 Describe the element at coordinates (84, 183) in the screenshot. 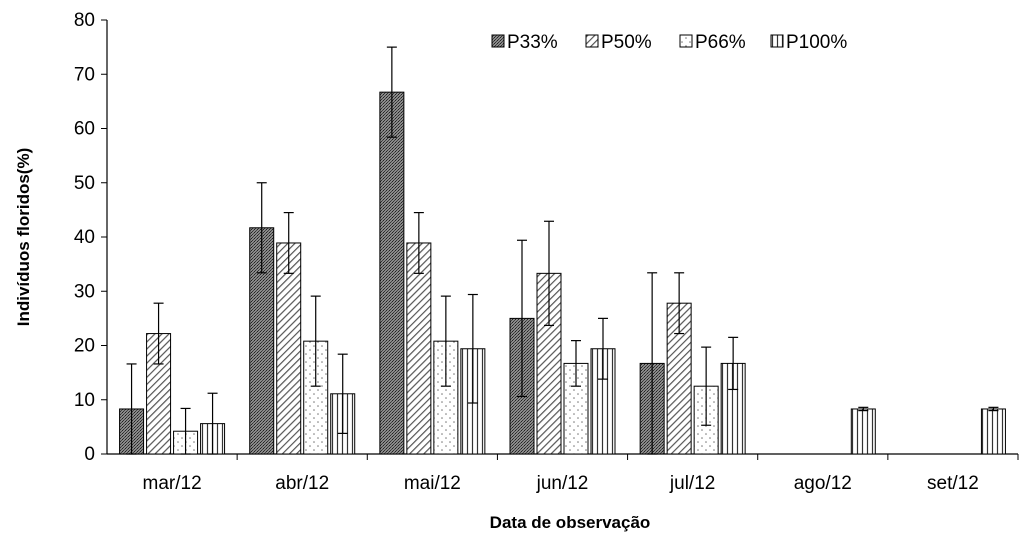

I see `y-tick-label: 50` at that location.